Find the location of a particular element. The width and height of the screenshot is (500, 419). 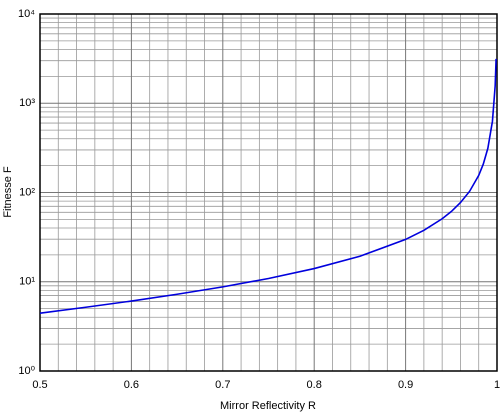

y-tick-label: 10⁴ is located at coordinates (26, 14).